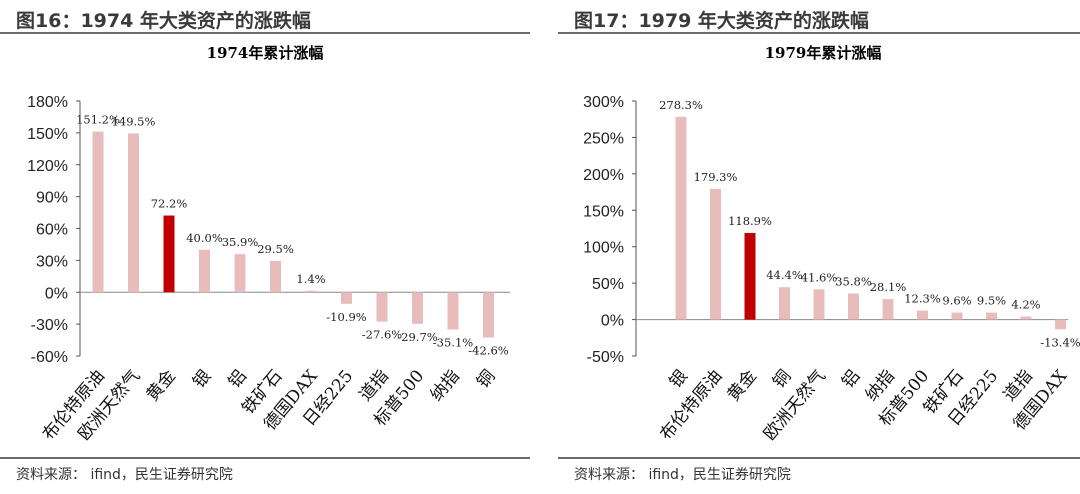 This screenshot has width=1080, height=494. I want to click on data-label: 40.0%, so click(204, 238).